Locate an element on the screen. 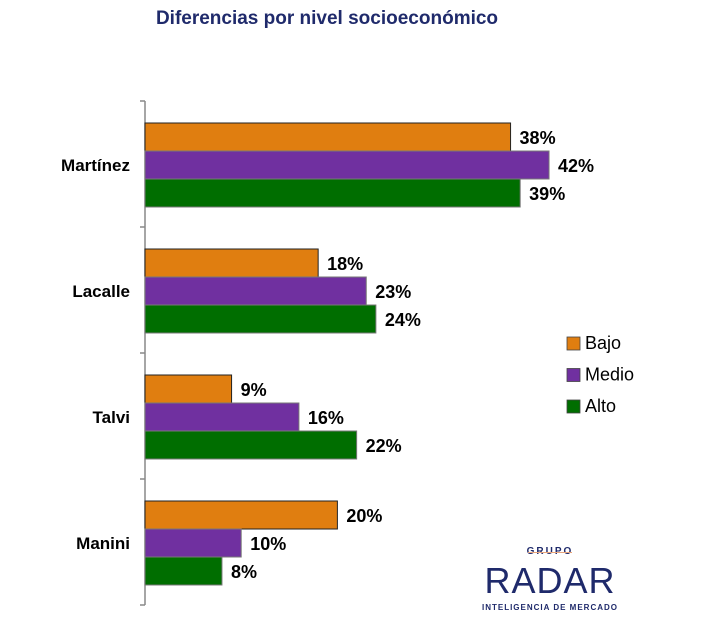 The image size is (720, 624). data-label: 20% is located at coordinates (364, 516).